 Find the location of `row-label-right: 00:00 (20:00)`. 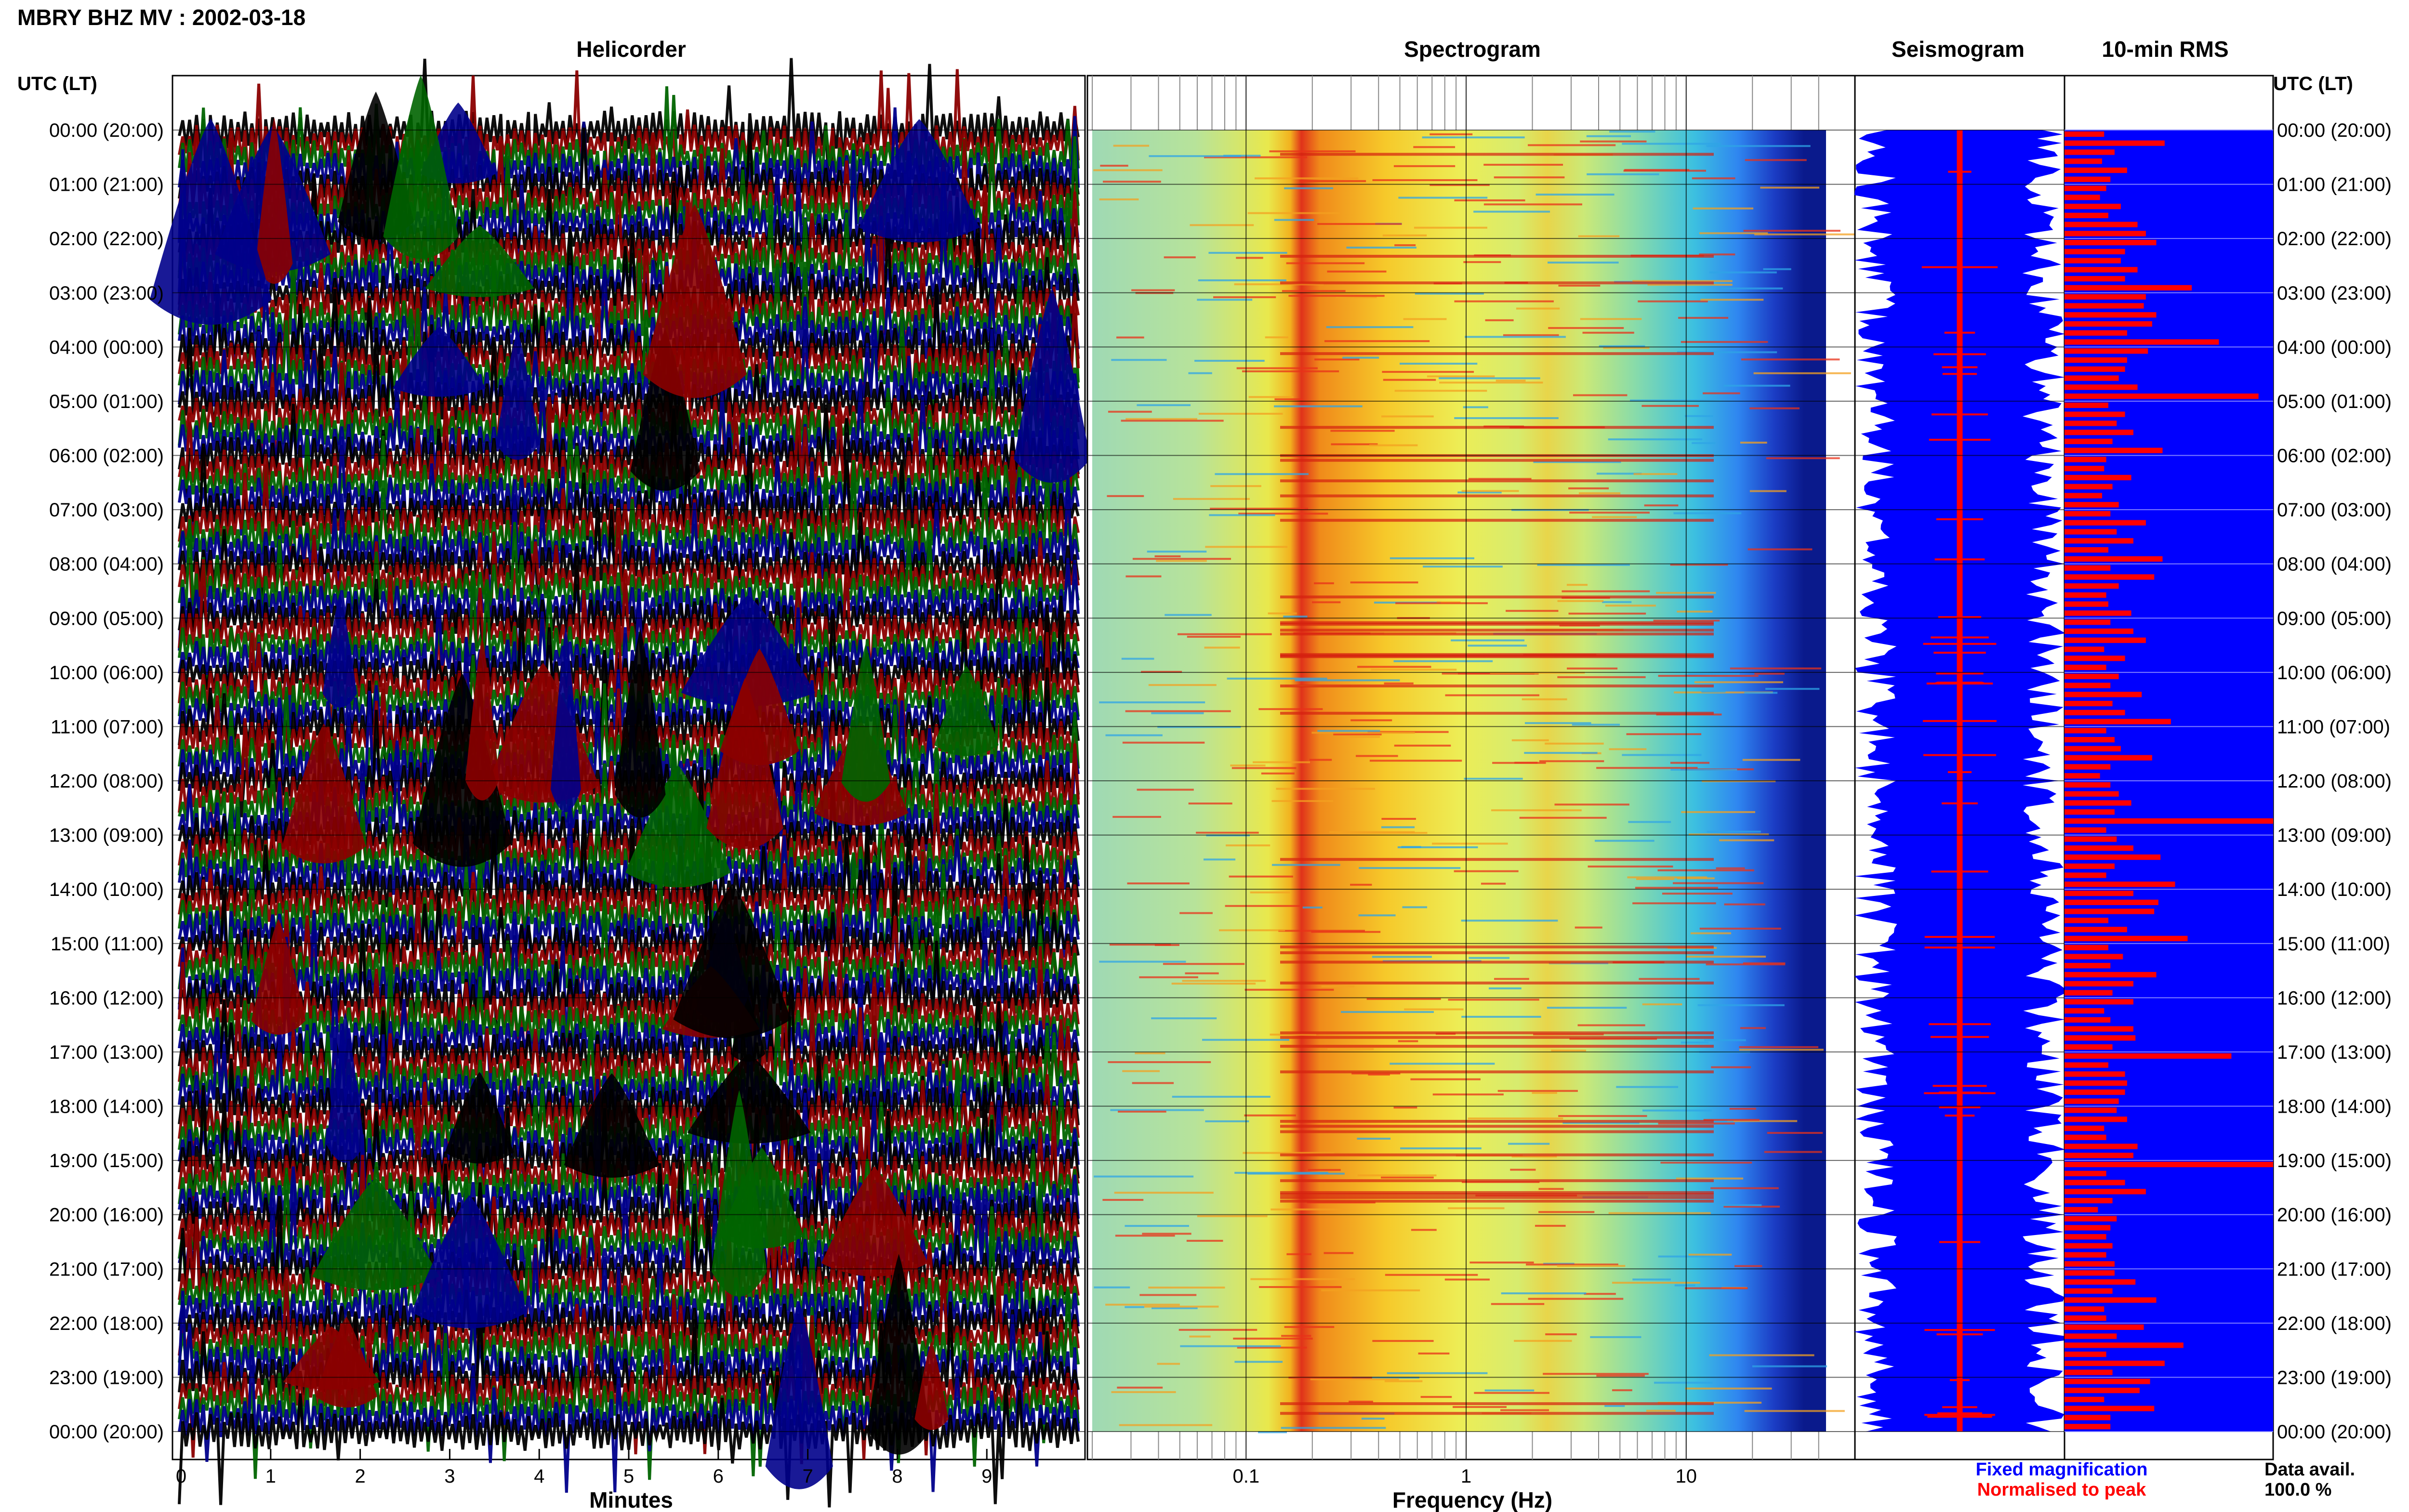

row-label-right: 00:00 (20:00) is located at coordinates (2334, 130).